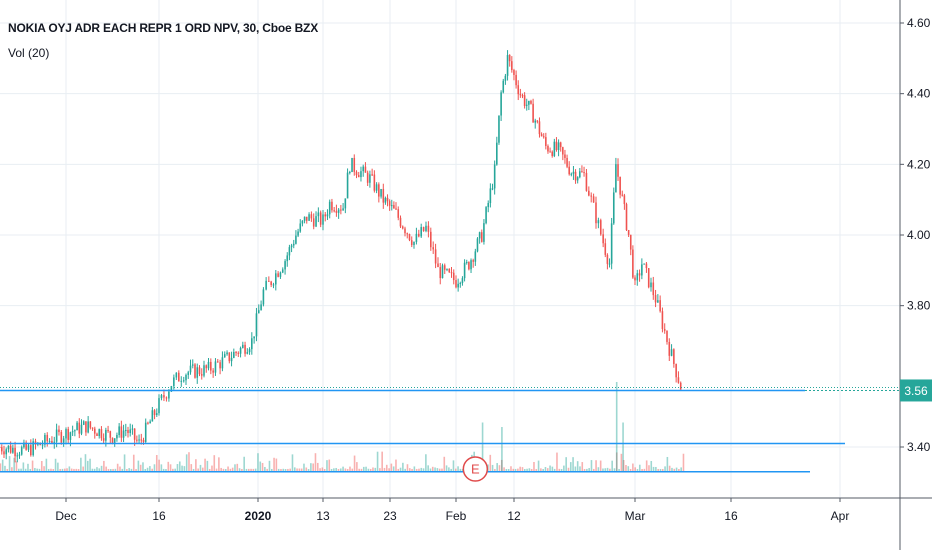  I want to click on price-tick-label: 4.40, so click(919, 94).